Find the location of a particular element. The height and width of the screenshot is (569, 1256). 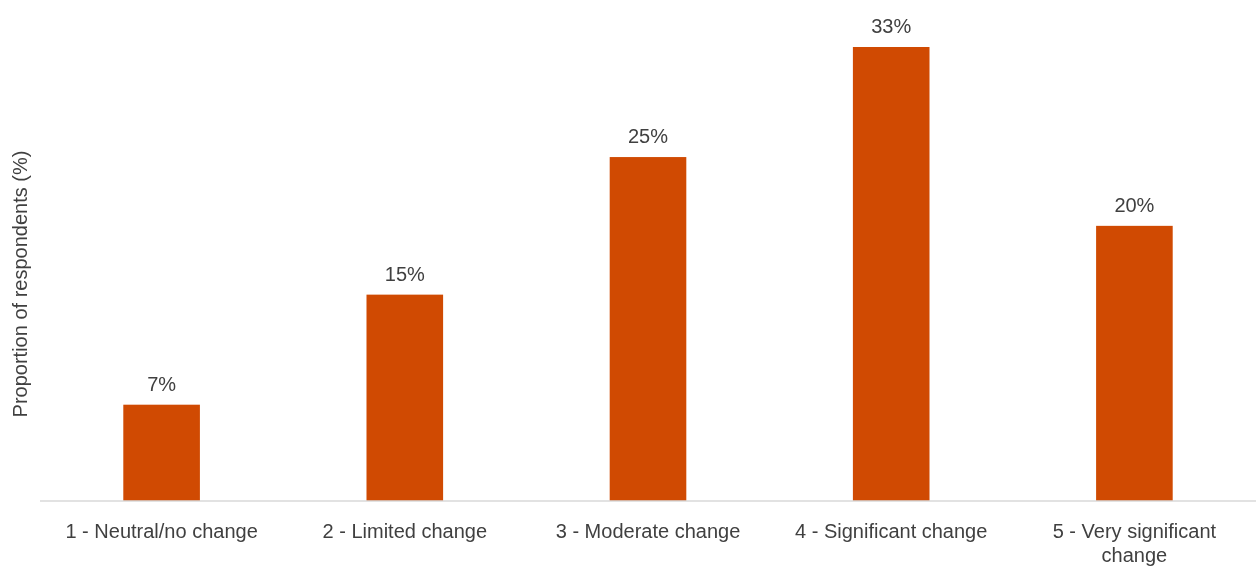

x-tick-label: 1 - Neutral/no change is located at coordinates (161, 531).